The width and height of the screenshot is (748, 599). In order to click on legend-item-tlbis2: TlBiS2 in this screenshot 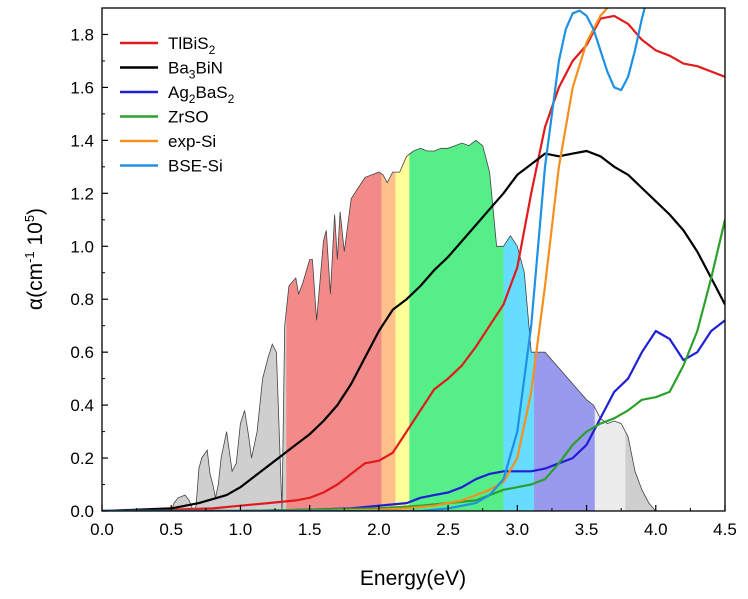, I will do `click(168, 45)`.